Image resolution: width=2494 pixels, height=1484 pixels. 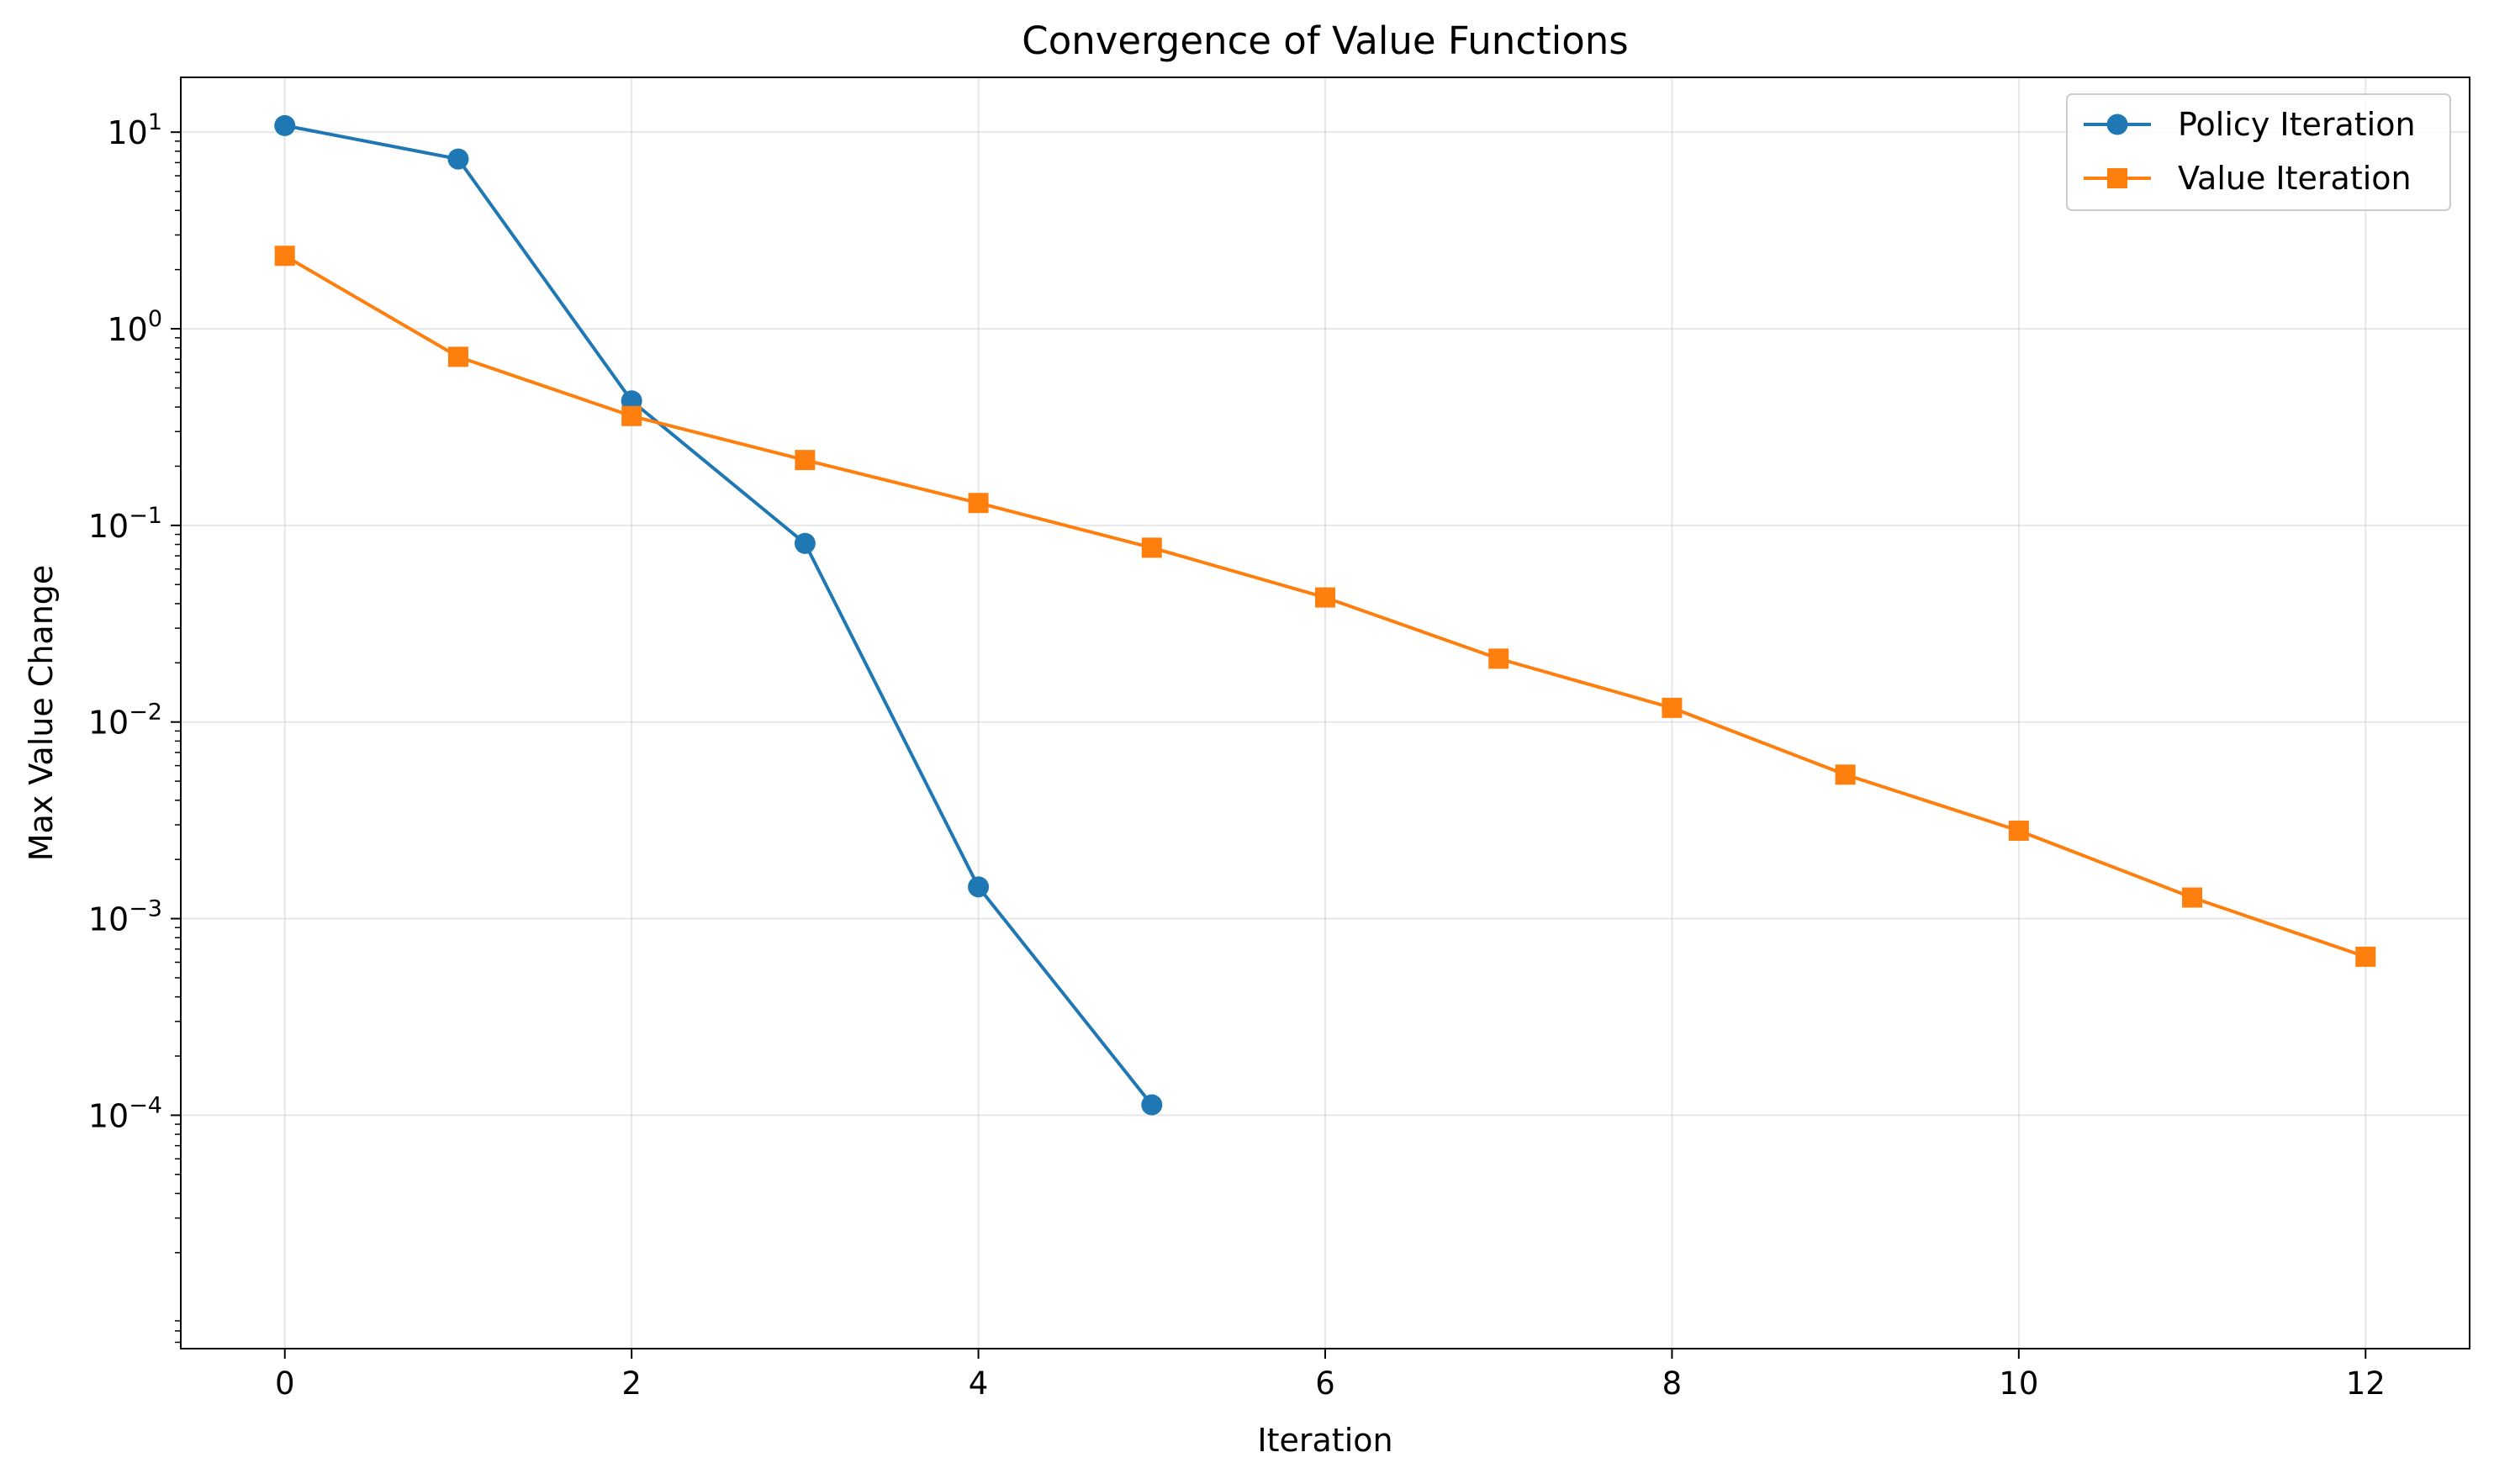 I want to click on x-tick-label: 4, so click(x=979, y=1383).